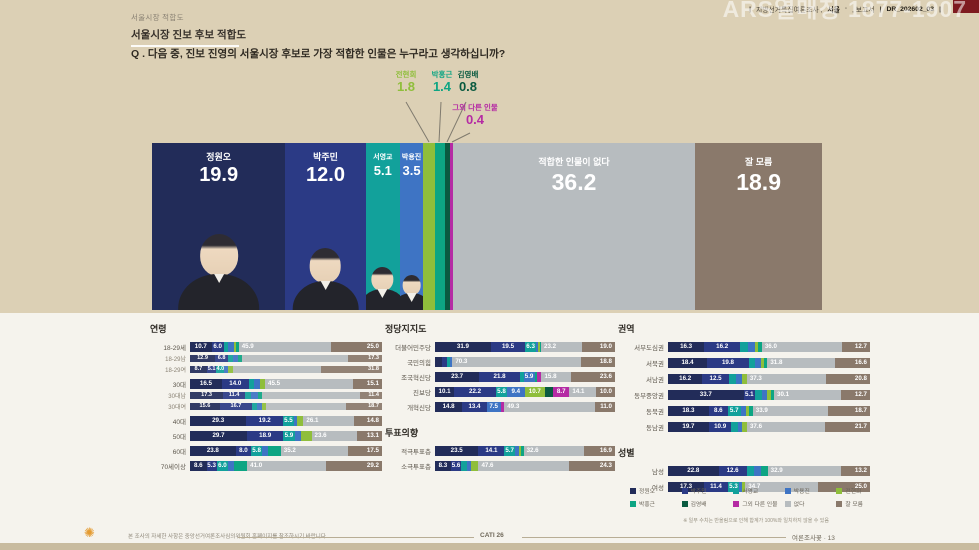  Describe the element at coordinates (500, 407) in the screenshot. I see `breakdown-row-개혁신당: 개혁신당 14.8 13.4 7.5 49.3 11.0` at that location.